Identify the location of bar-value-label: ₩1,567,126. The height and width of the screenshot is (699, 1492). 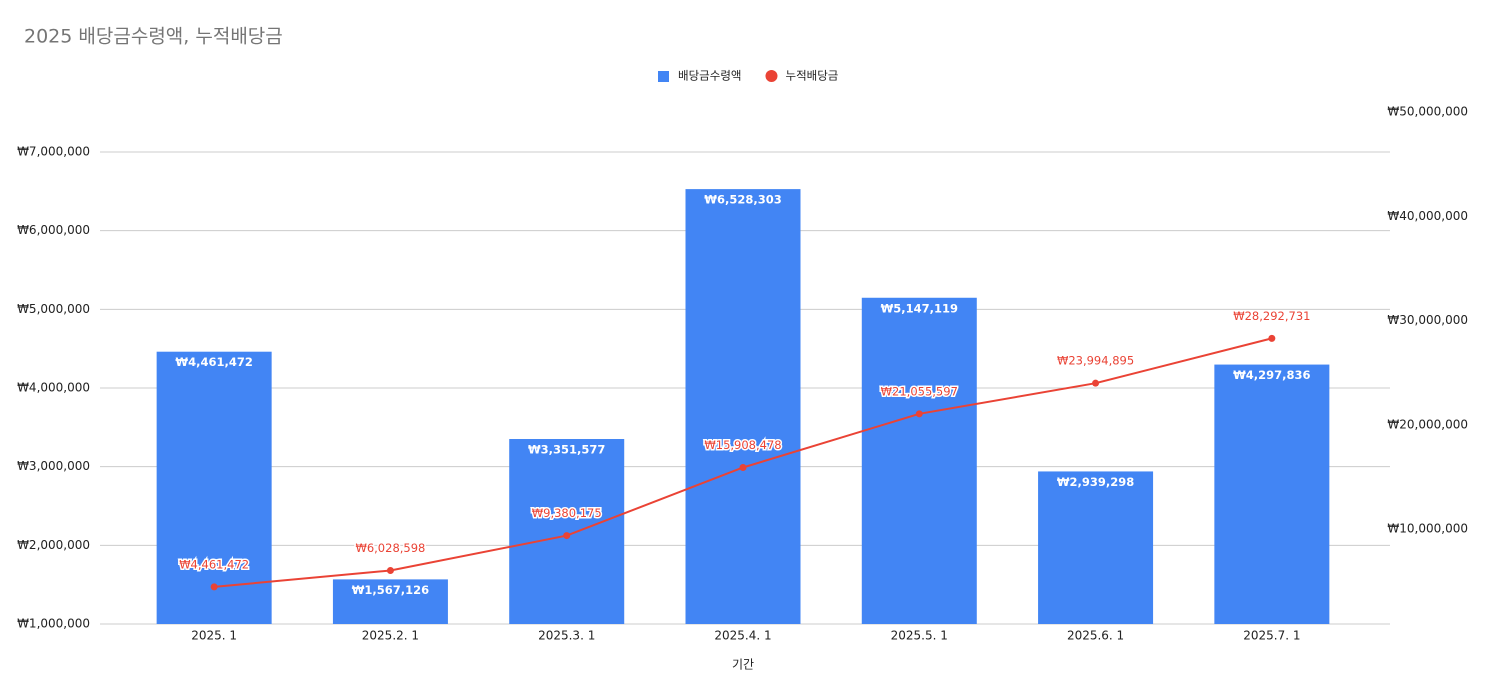
(390, 590).